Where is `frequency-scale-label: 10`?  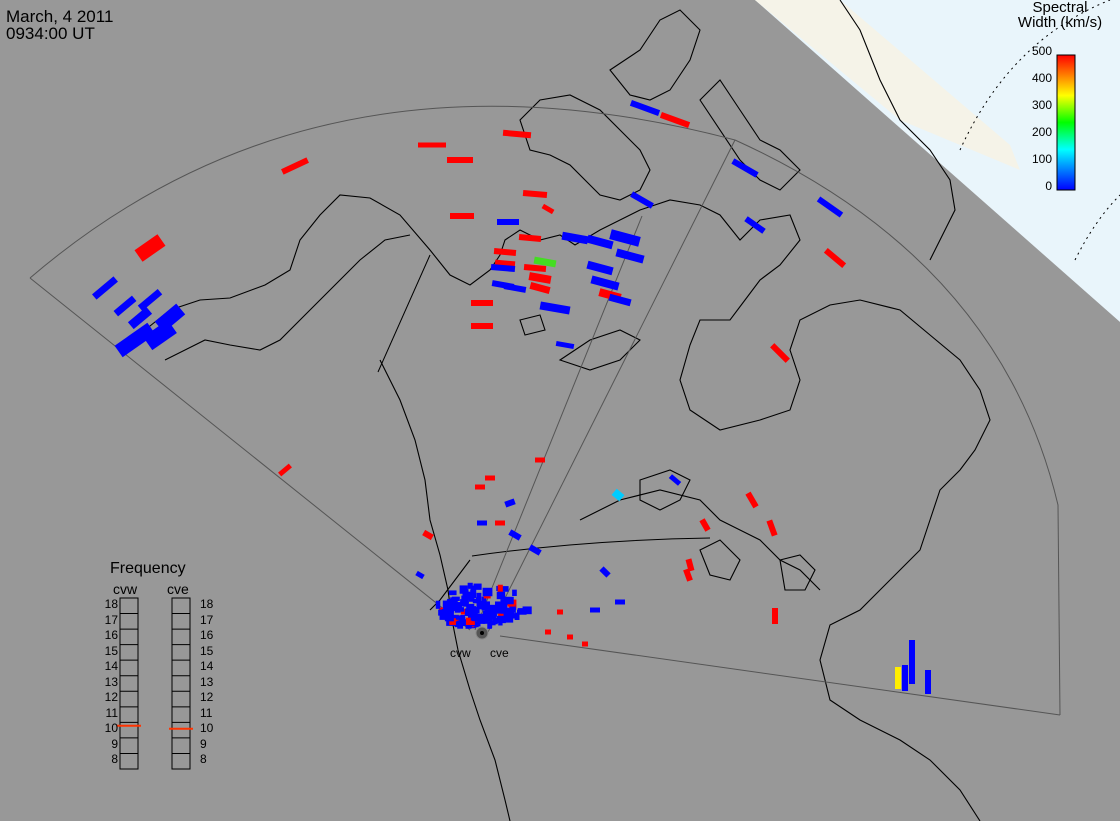 frequency-scale-label: 10 is located at coordinates (111, 728).